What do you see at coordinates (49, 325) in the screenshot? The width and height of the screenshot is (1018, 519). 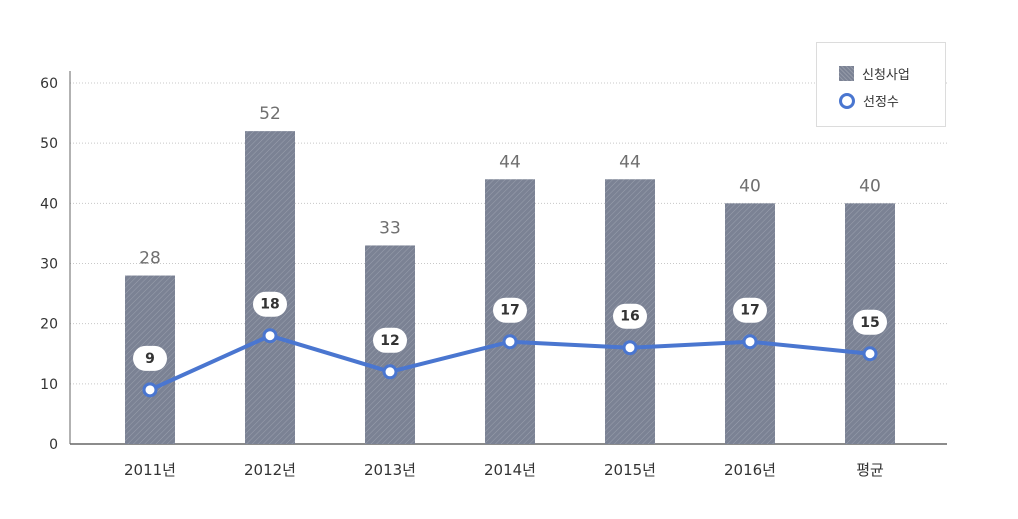 I see `y-tick-label: 20` at bounding box center [49, 325].